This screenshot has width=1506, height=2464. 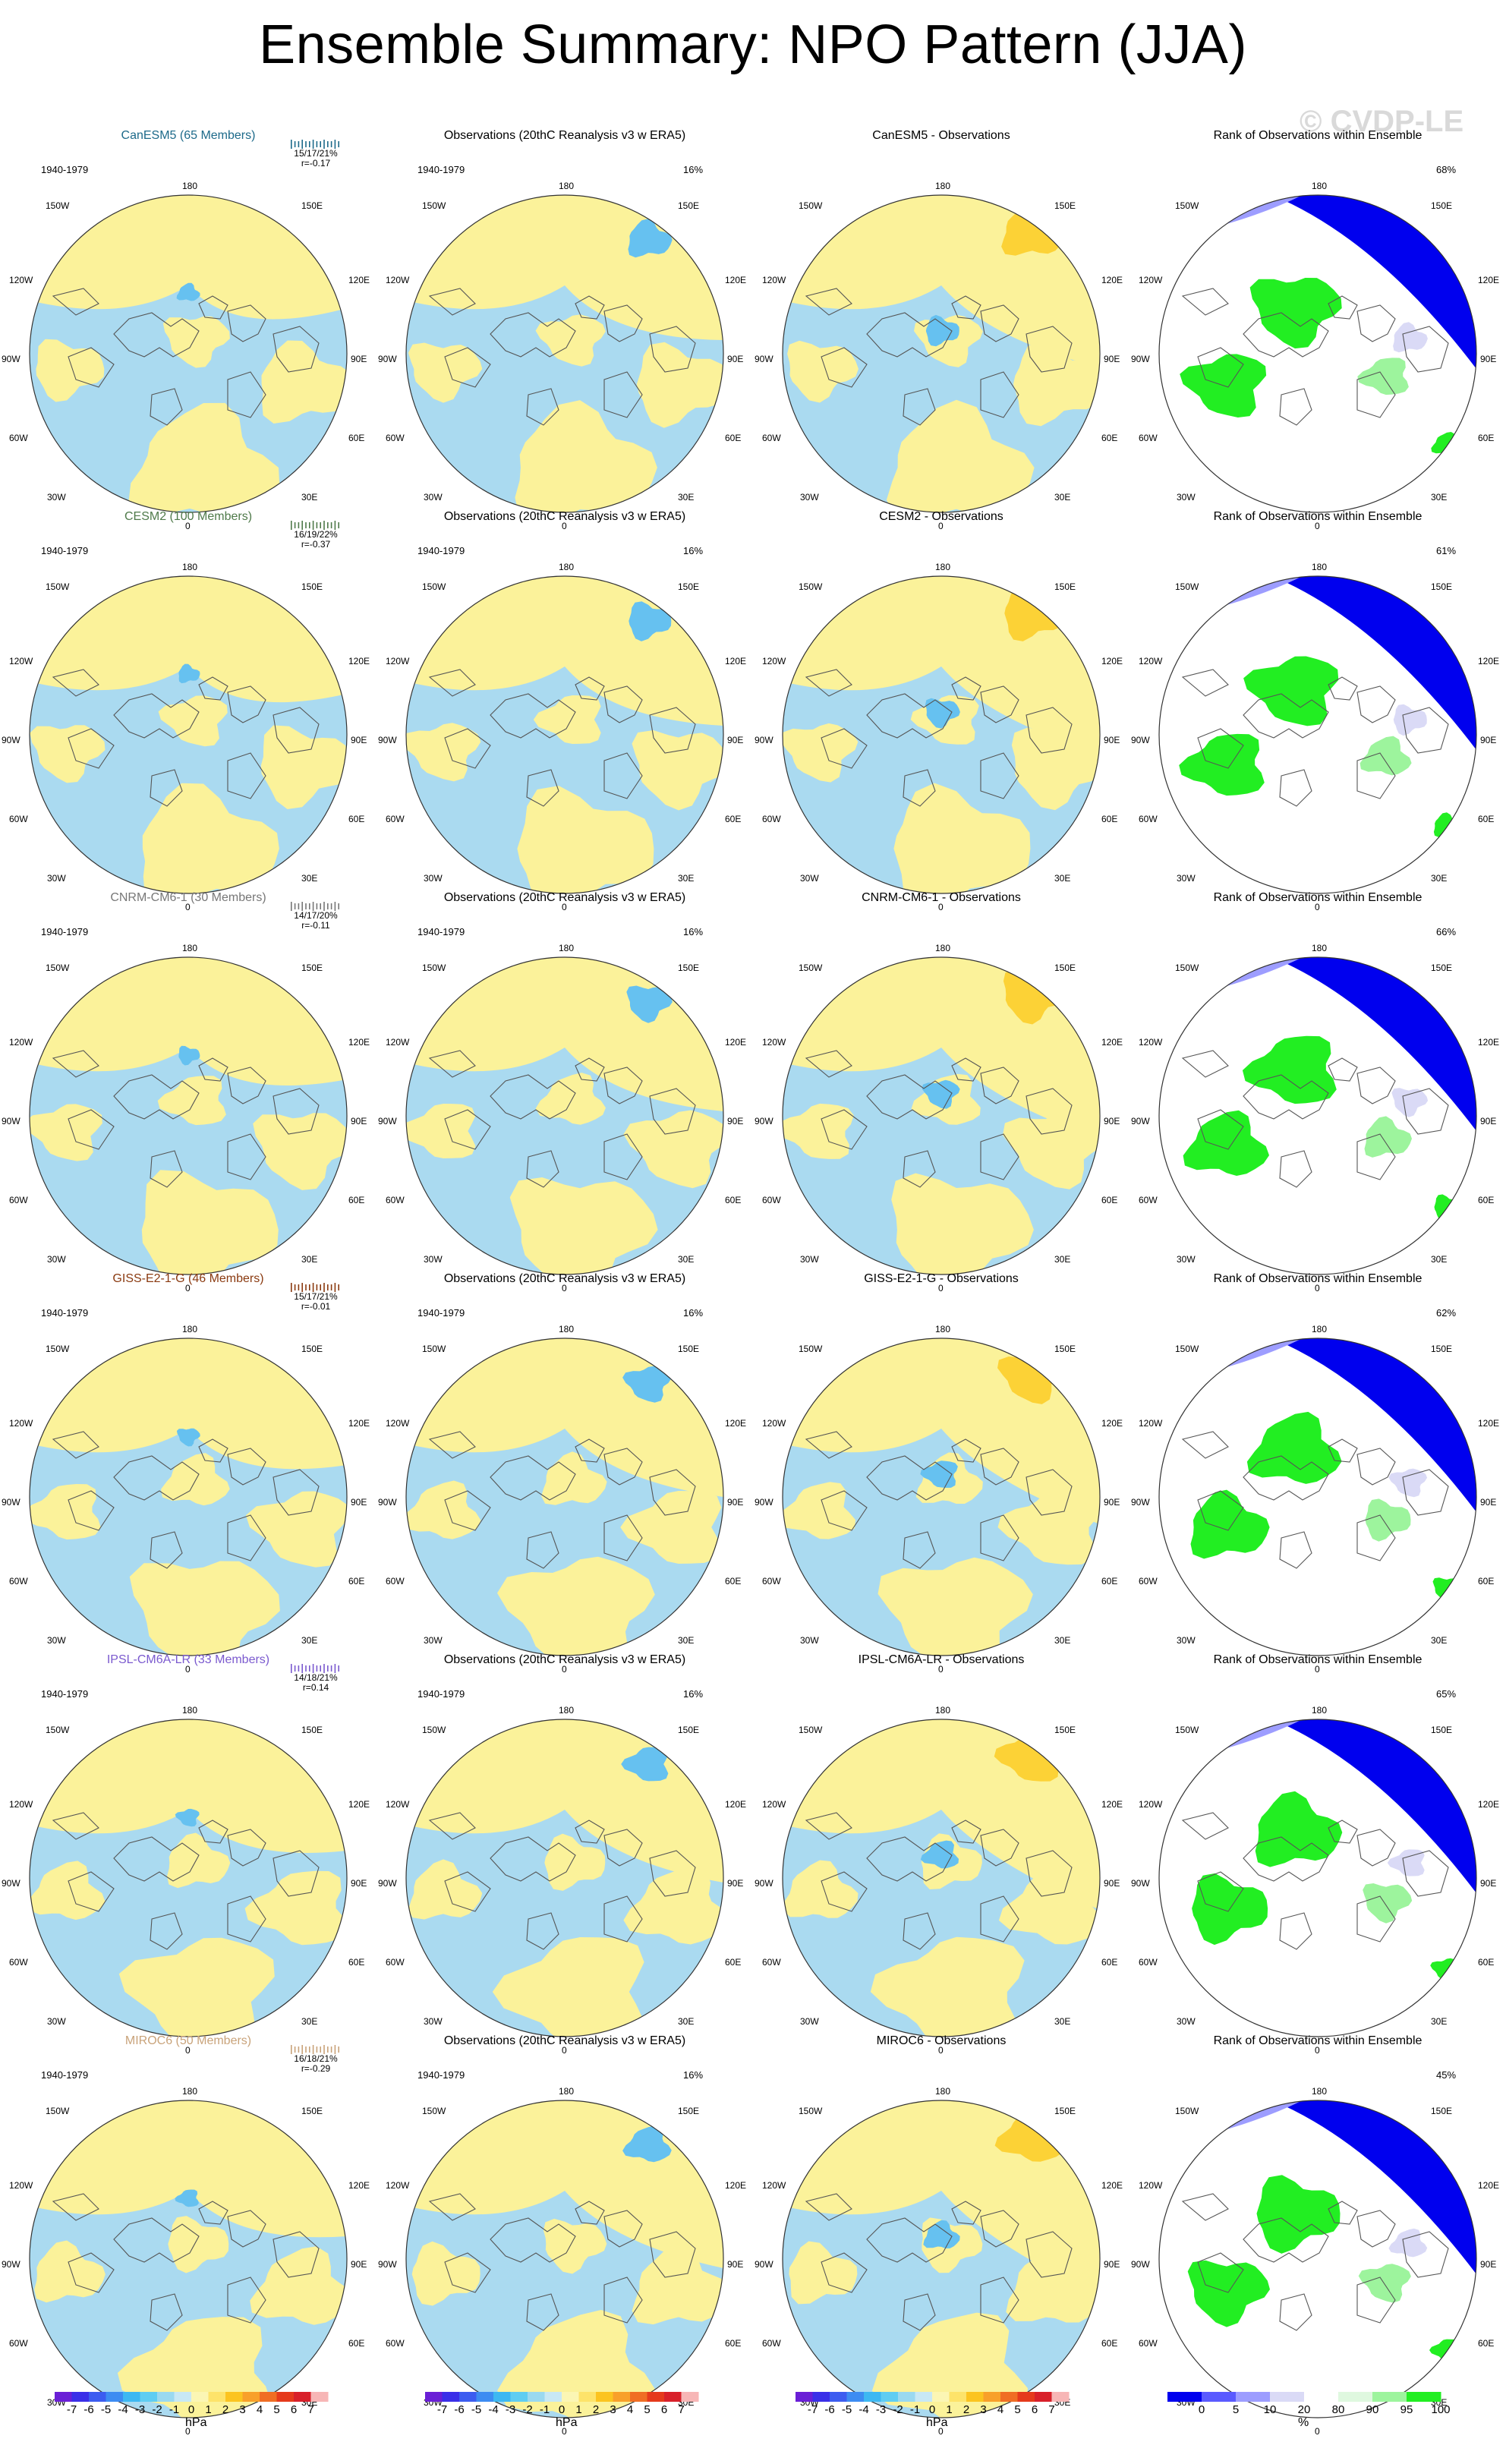 What do you see at coordinates (315, 906) in the screenshot?
I see `ensemble-spread-icon` at bounding box center [315, 906].